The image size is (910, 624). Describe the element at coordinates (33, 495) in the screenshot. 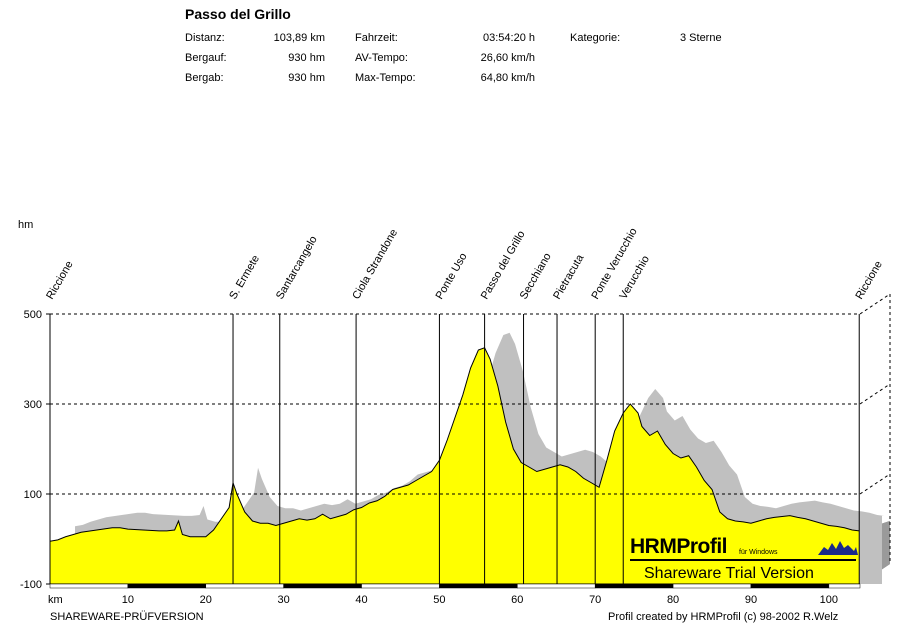

I see `y-tick-label: 100` at that location.